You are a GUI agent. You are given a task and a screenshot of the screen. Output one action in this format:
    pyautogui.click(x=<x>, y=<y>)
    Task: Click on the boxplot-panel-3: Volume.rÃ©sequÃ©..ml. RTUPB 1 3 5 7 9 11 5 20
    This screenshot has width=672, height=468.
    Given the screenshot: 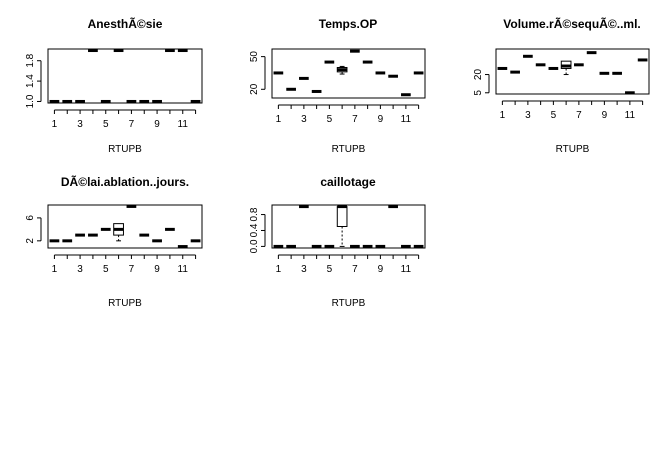 What is the action you would take?
    pyautogui.click(x=561, y=85)
    